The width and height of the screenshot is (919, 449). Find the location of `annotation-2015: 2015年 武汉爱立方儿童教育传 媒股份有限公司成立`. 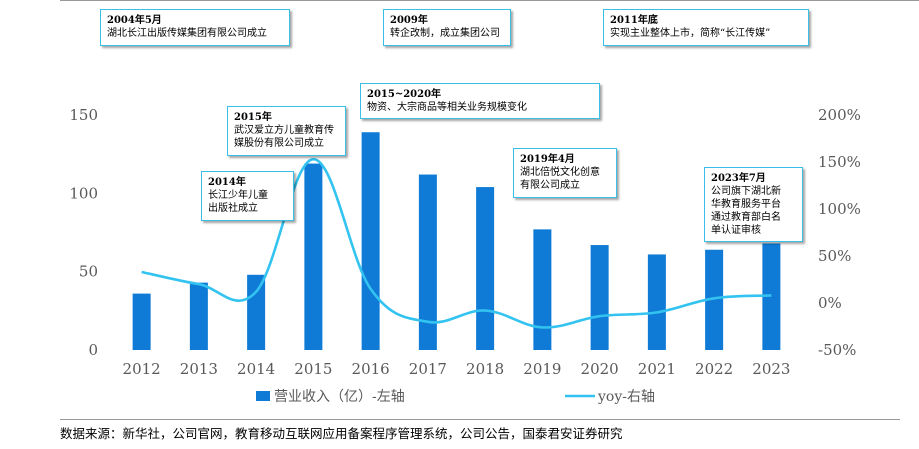

annotation-2015: 2015年 武汉爱立方儿童教育传 媒股份有限公司成立 is located at coordinates (286, 131).